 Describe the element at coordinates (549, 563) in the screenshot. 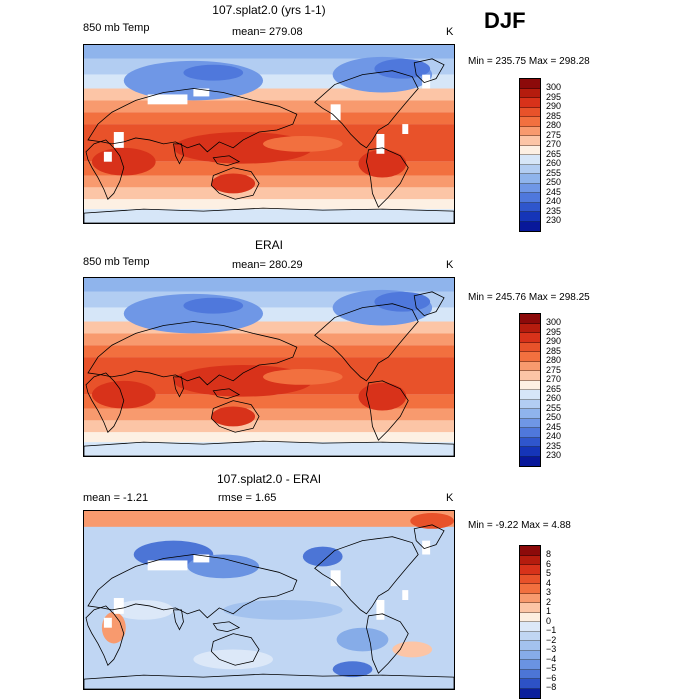

I see `colorbar-tick-label: 6` at that location.